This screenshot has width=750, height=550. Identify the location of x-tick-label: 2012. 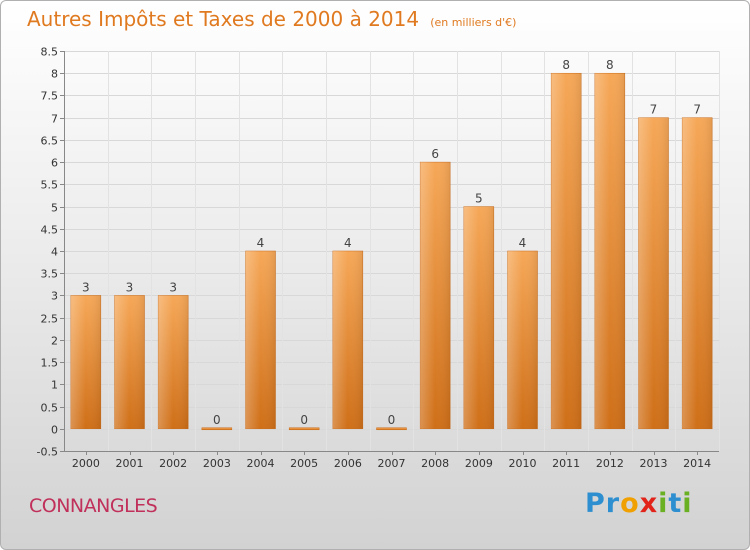
(610, 463).